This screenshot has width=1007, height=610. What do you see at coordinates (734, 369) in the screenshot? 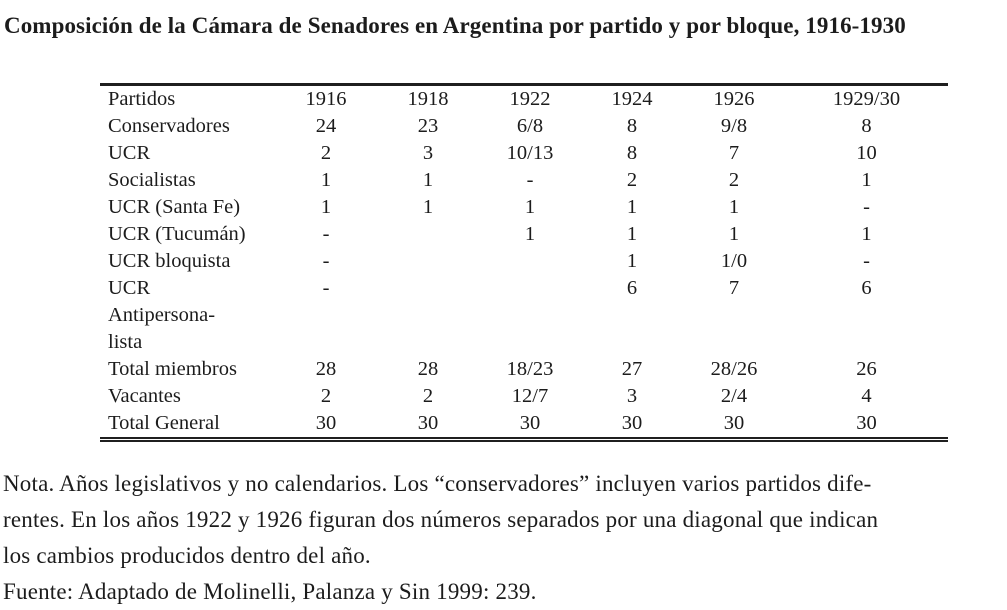
I see `cell-value: 28/26` at bounding box center [734, 369].